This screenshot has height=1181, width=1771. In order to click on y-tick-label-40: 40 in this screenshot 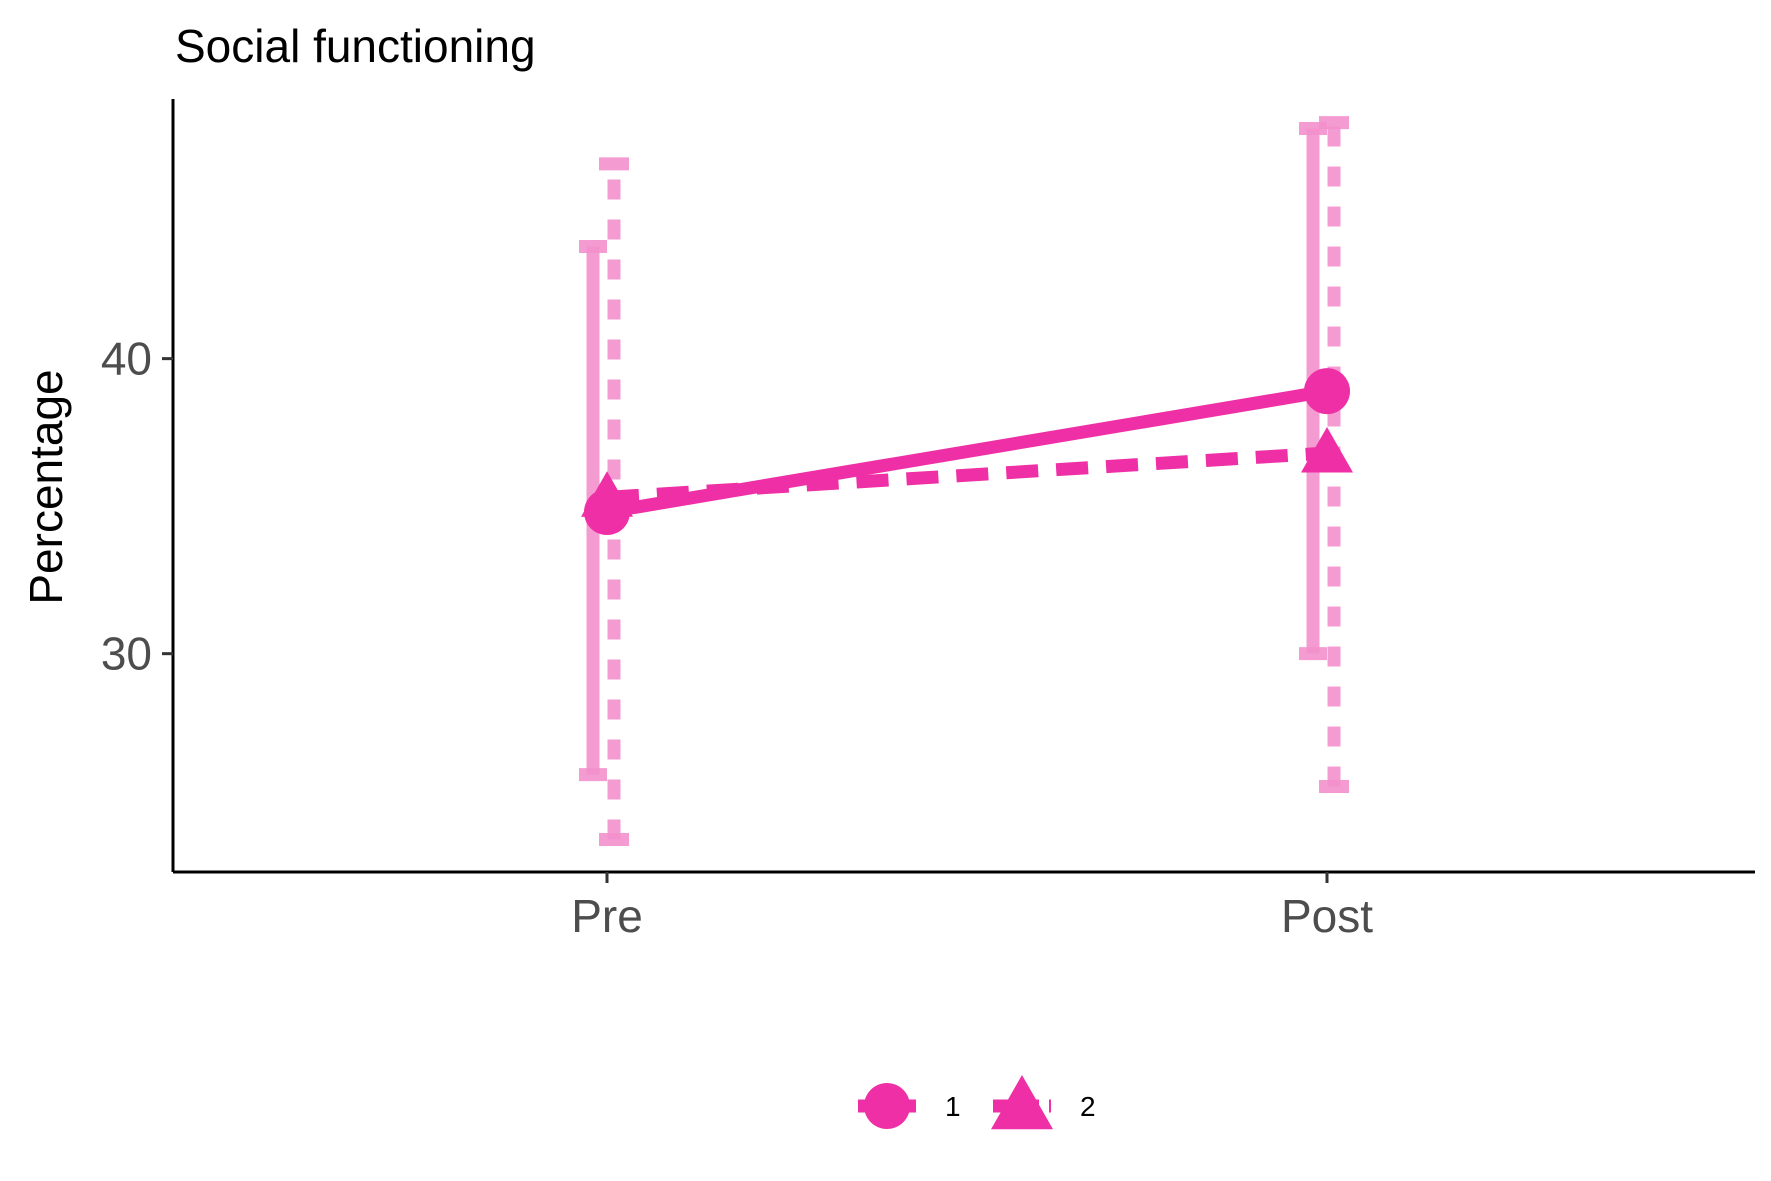, I will do `click(126, 359)`.